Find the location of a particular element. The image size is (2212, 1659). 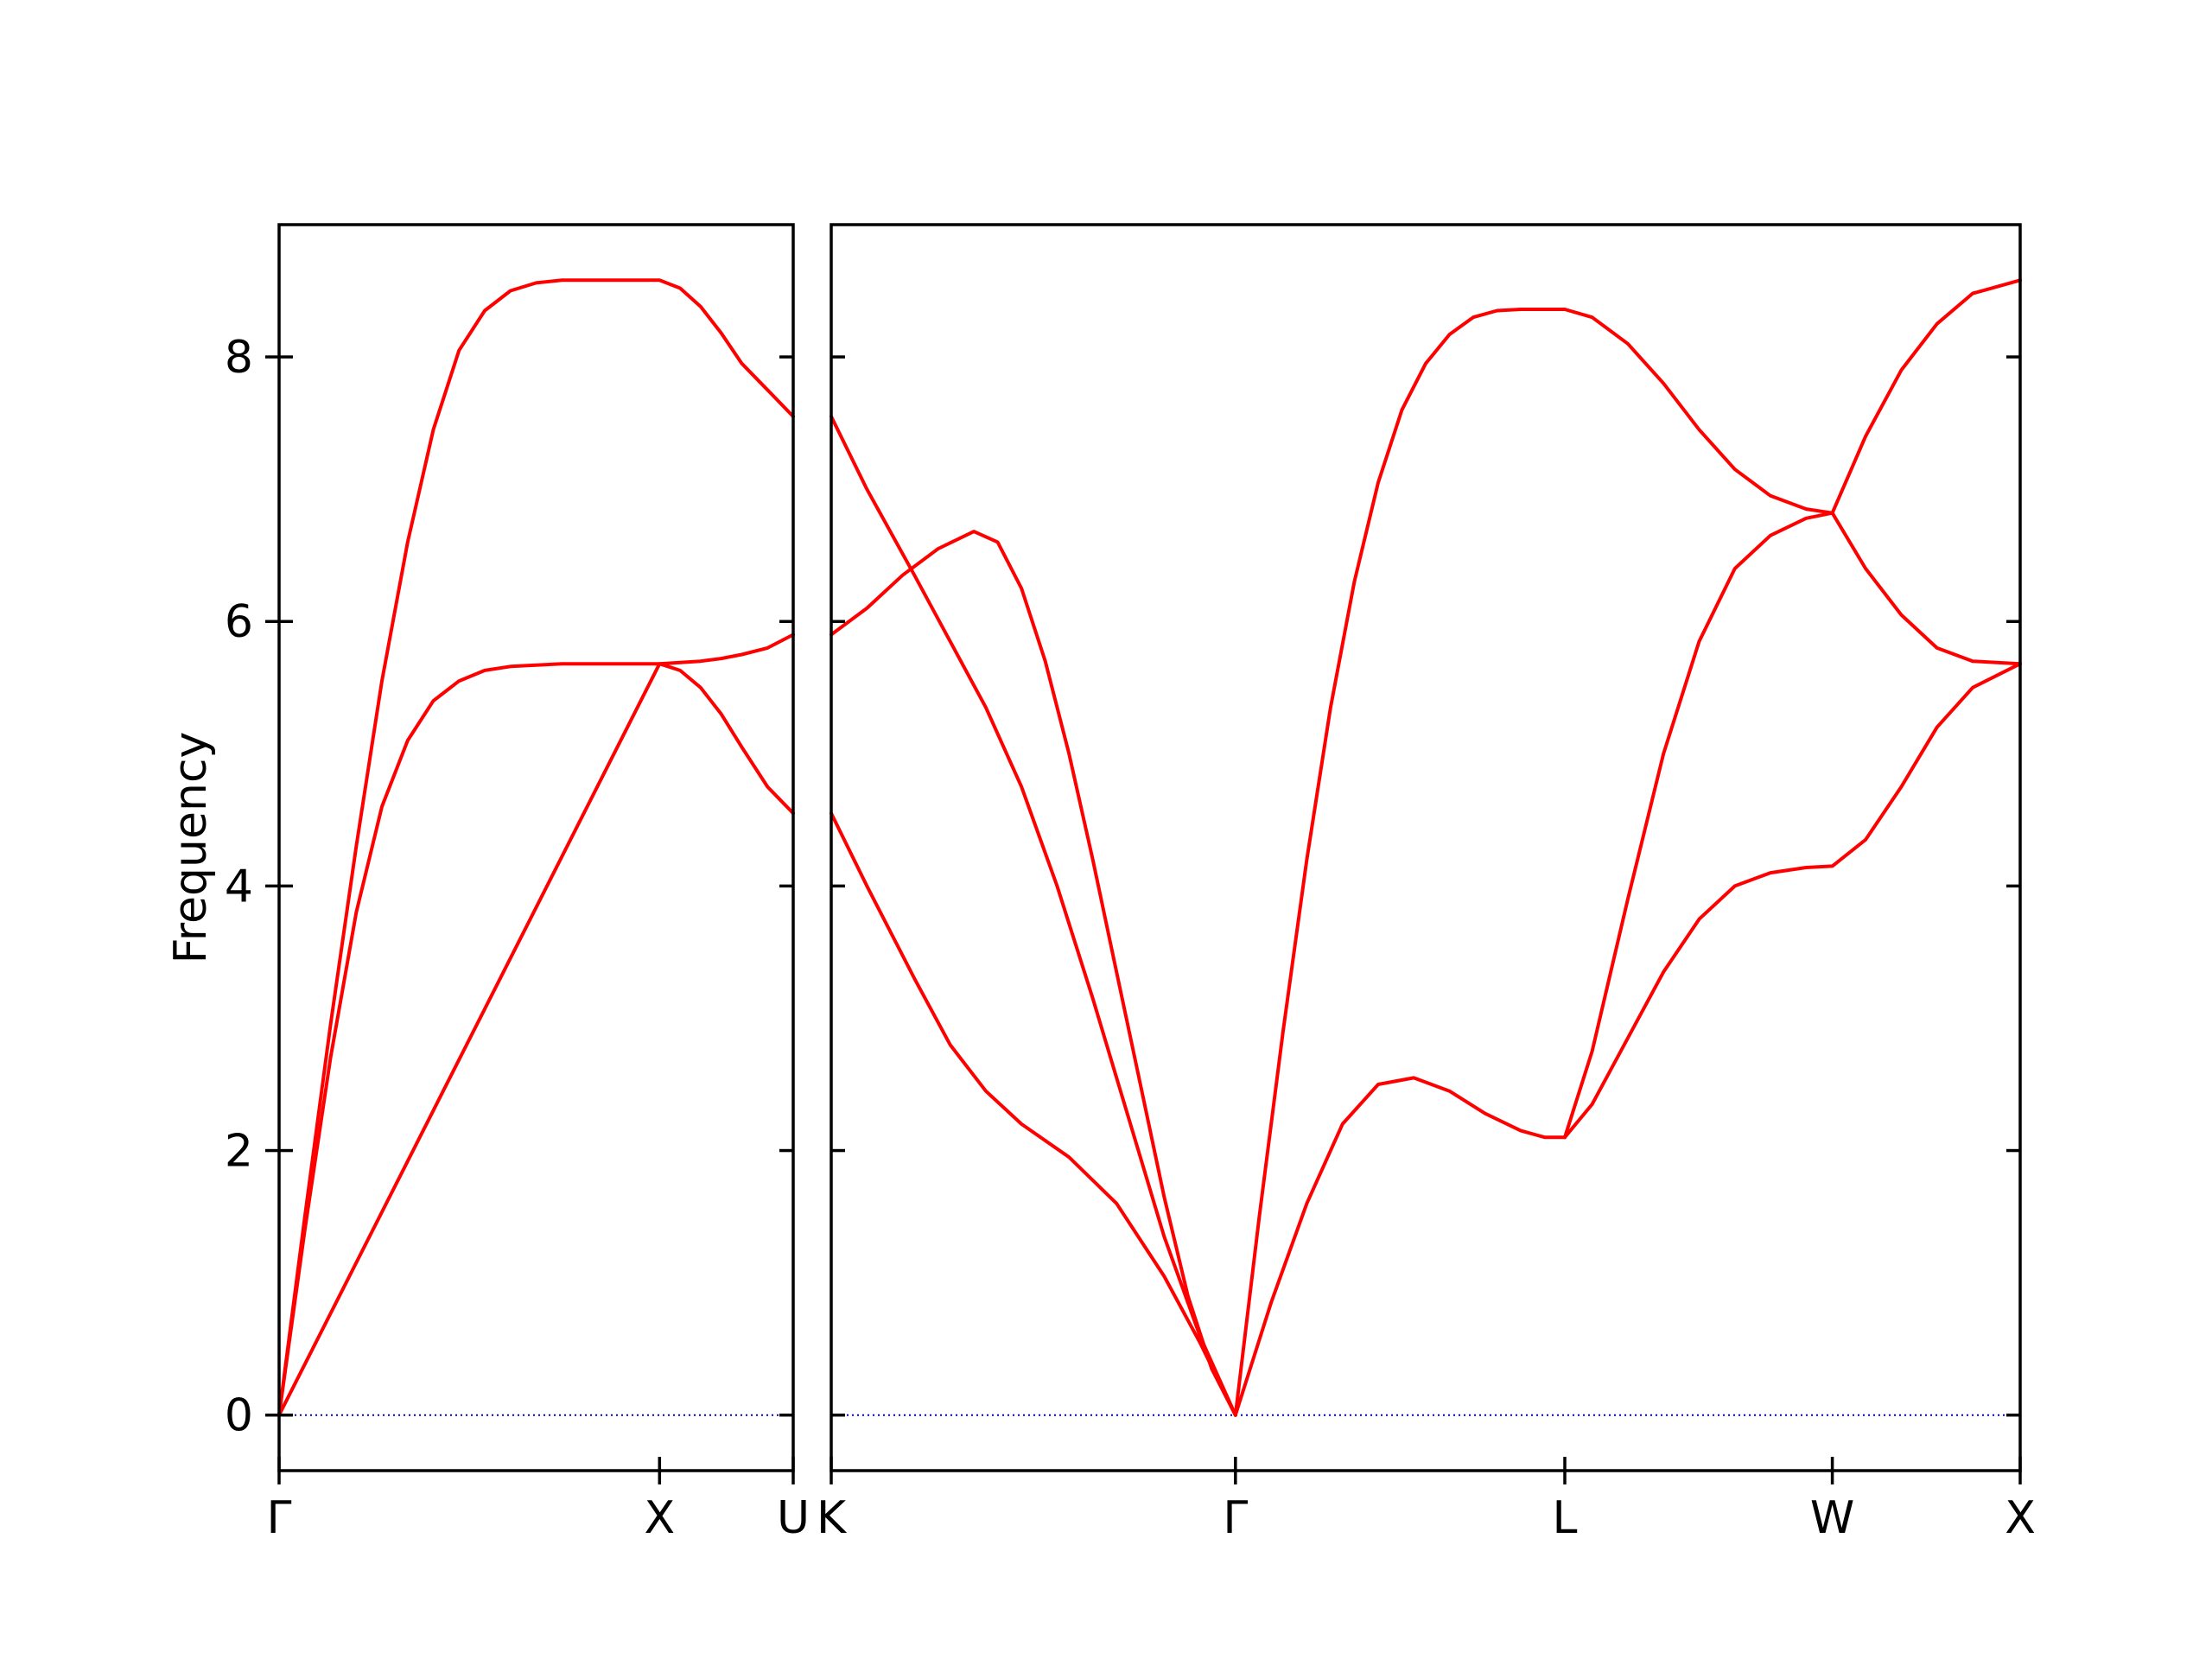

y-axis-label: Frequency is located at coordinates (191, 848).